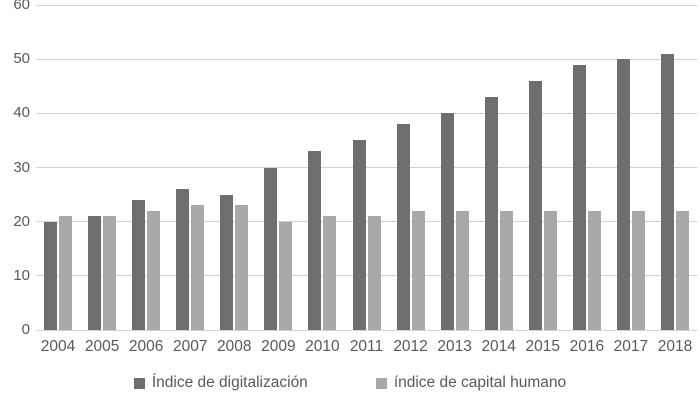 This screenshot has width=700, height=404. Describe the element at coordinates (480, 382) in the screenshot. I see `legend-label-capital-humano: índice de capital humano` at that location.